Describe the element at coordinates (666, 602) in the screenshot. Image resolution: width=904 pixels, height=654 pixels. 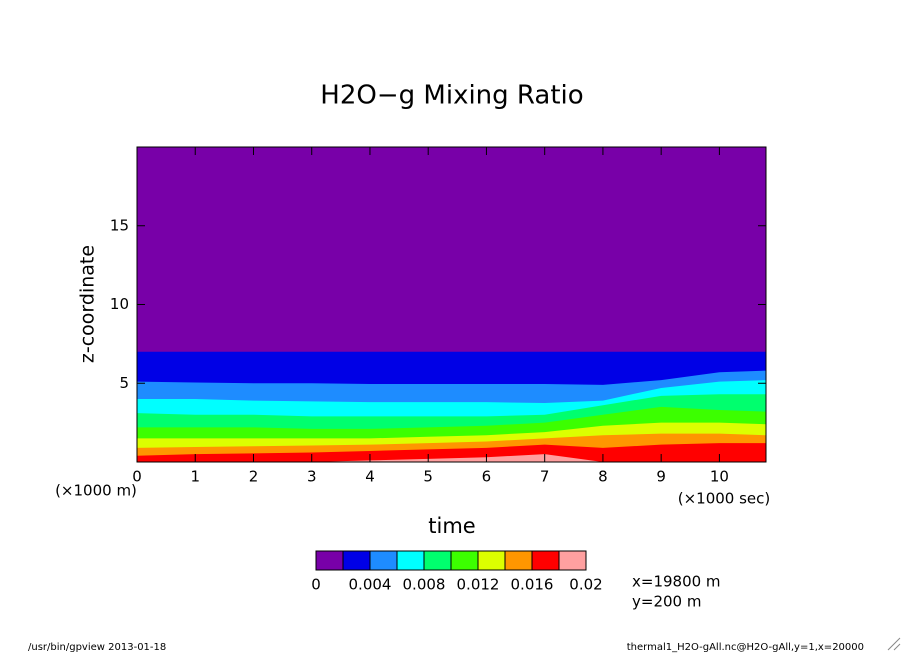
I see `annotation: y=200 m` at that location.